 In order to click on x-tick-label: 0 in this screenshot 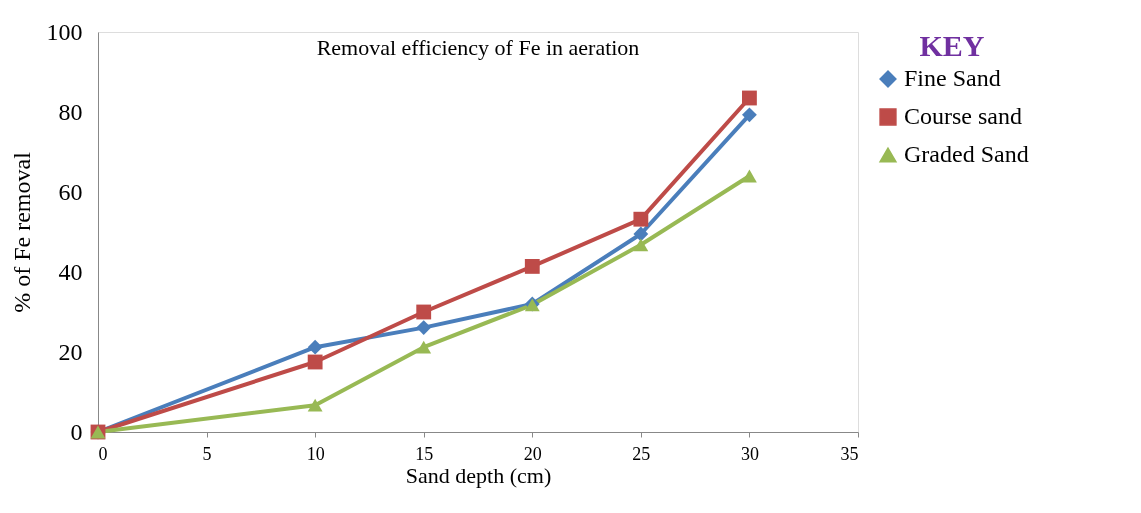, I will do `click(103, 453)`.